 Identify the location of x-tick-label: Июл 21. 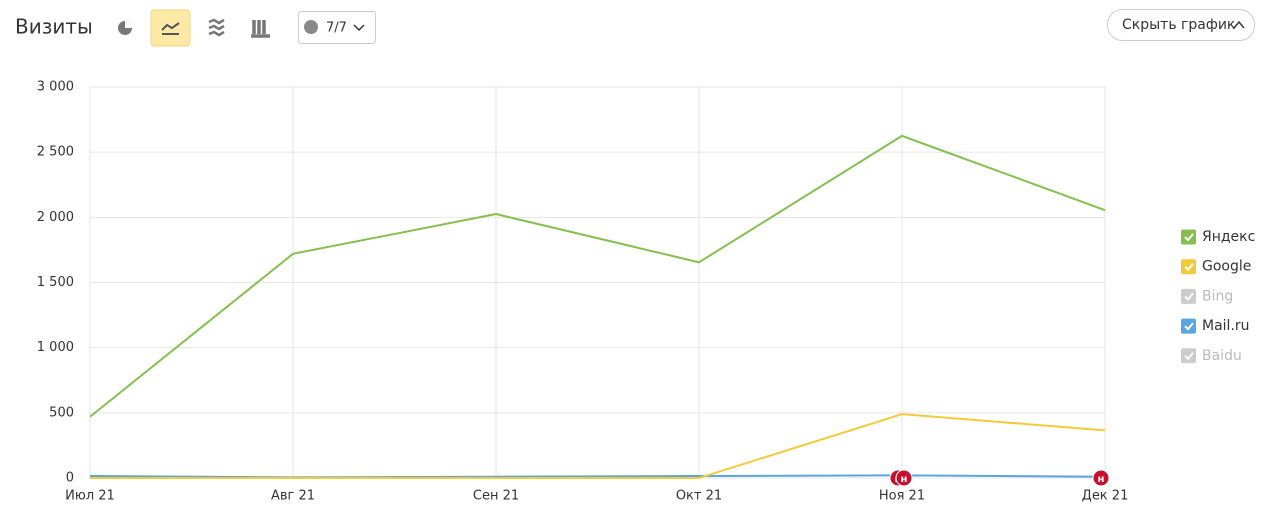
(90, 496).